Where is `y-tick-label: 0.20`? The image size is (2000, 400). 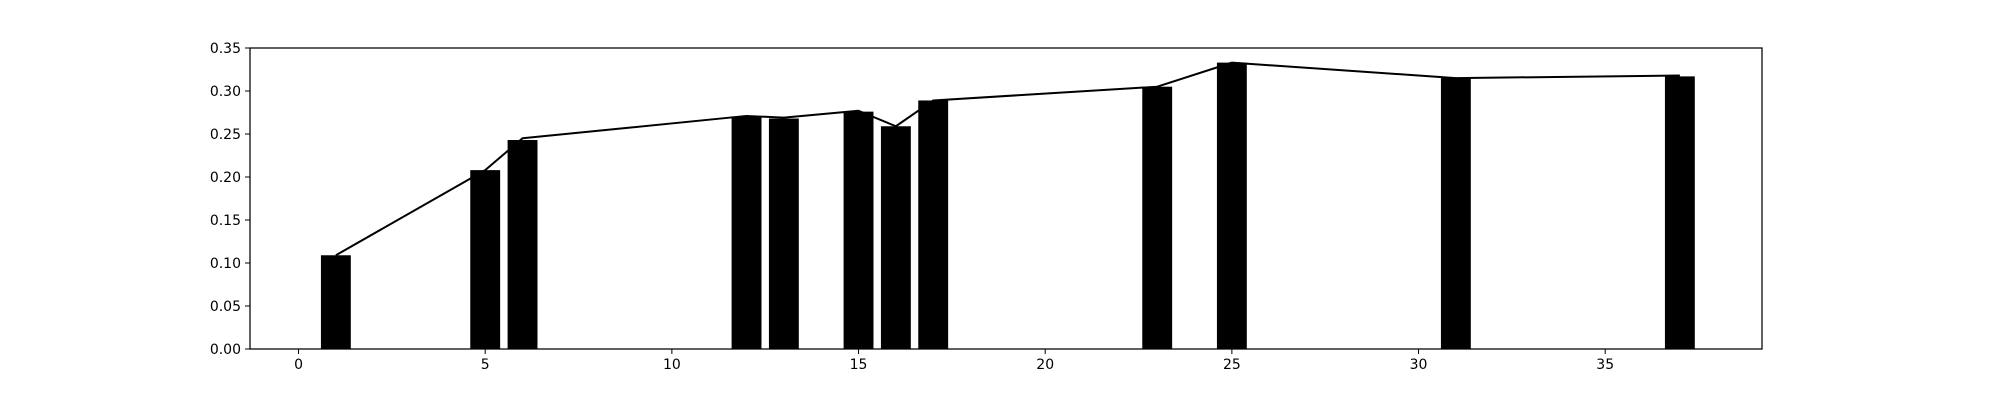 y-tick-label: 0.20 is located at coordinates (225, 178).